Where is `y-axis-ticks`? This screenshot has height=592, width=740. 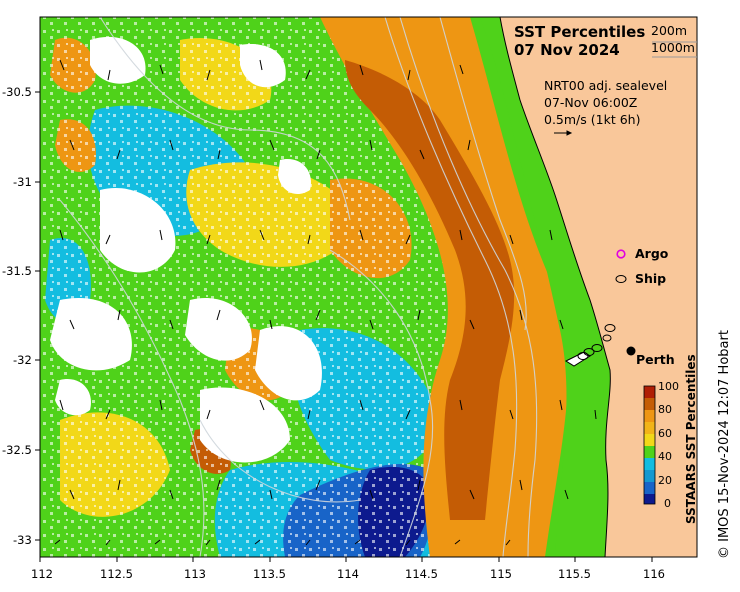
y-axis-ticks is located at coordinates (37, 316).